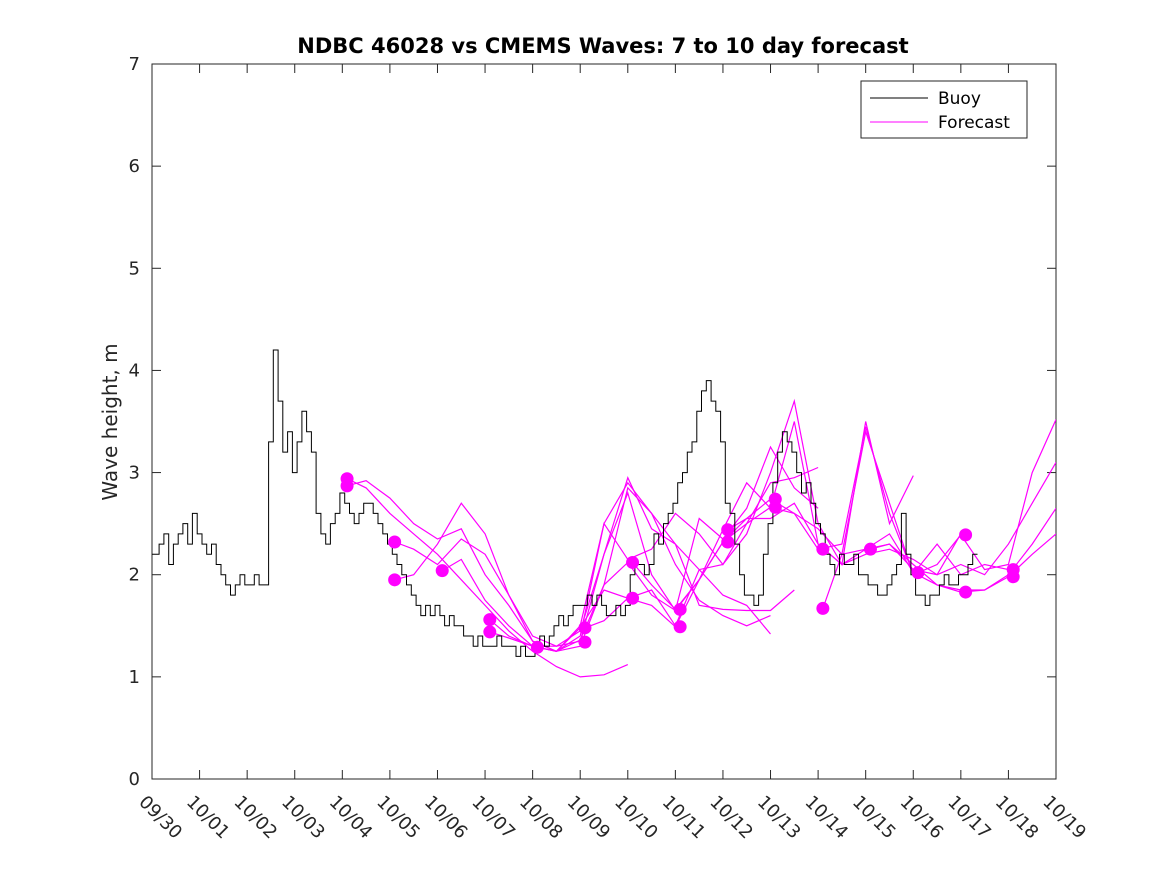 Image resolution: width=1167 pixels, height=875 pixels. I want to click on y-tick-label: 7, so click(134, 64).